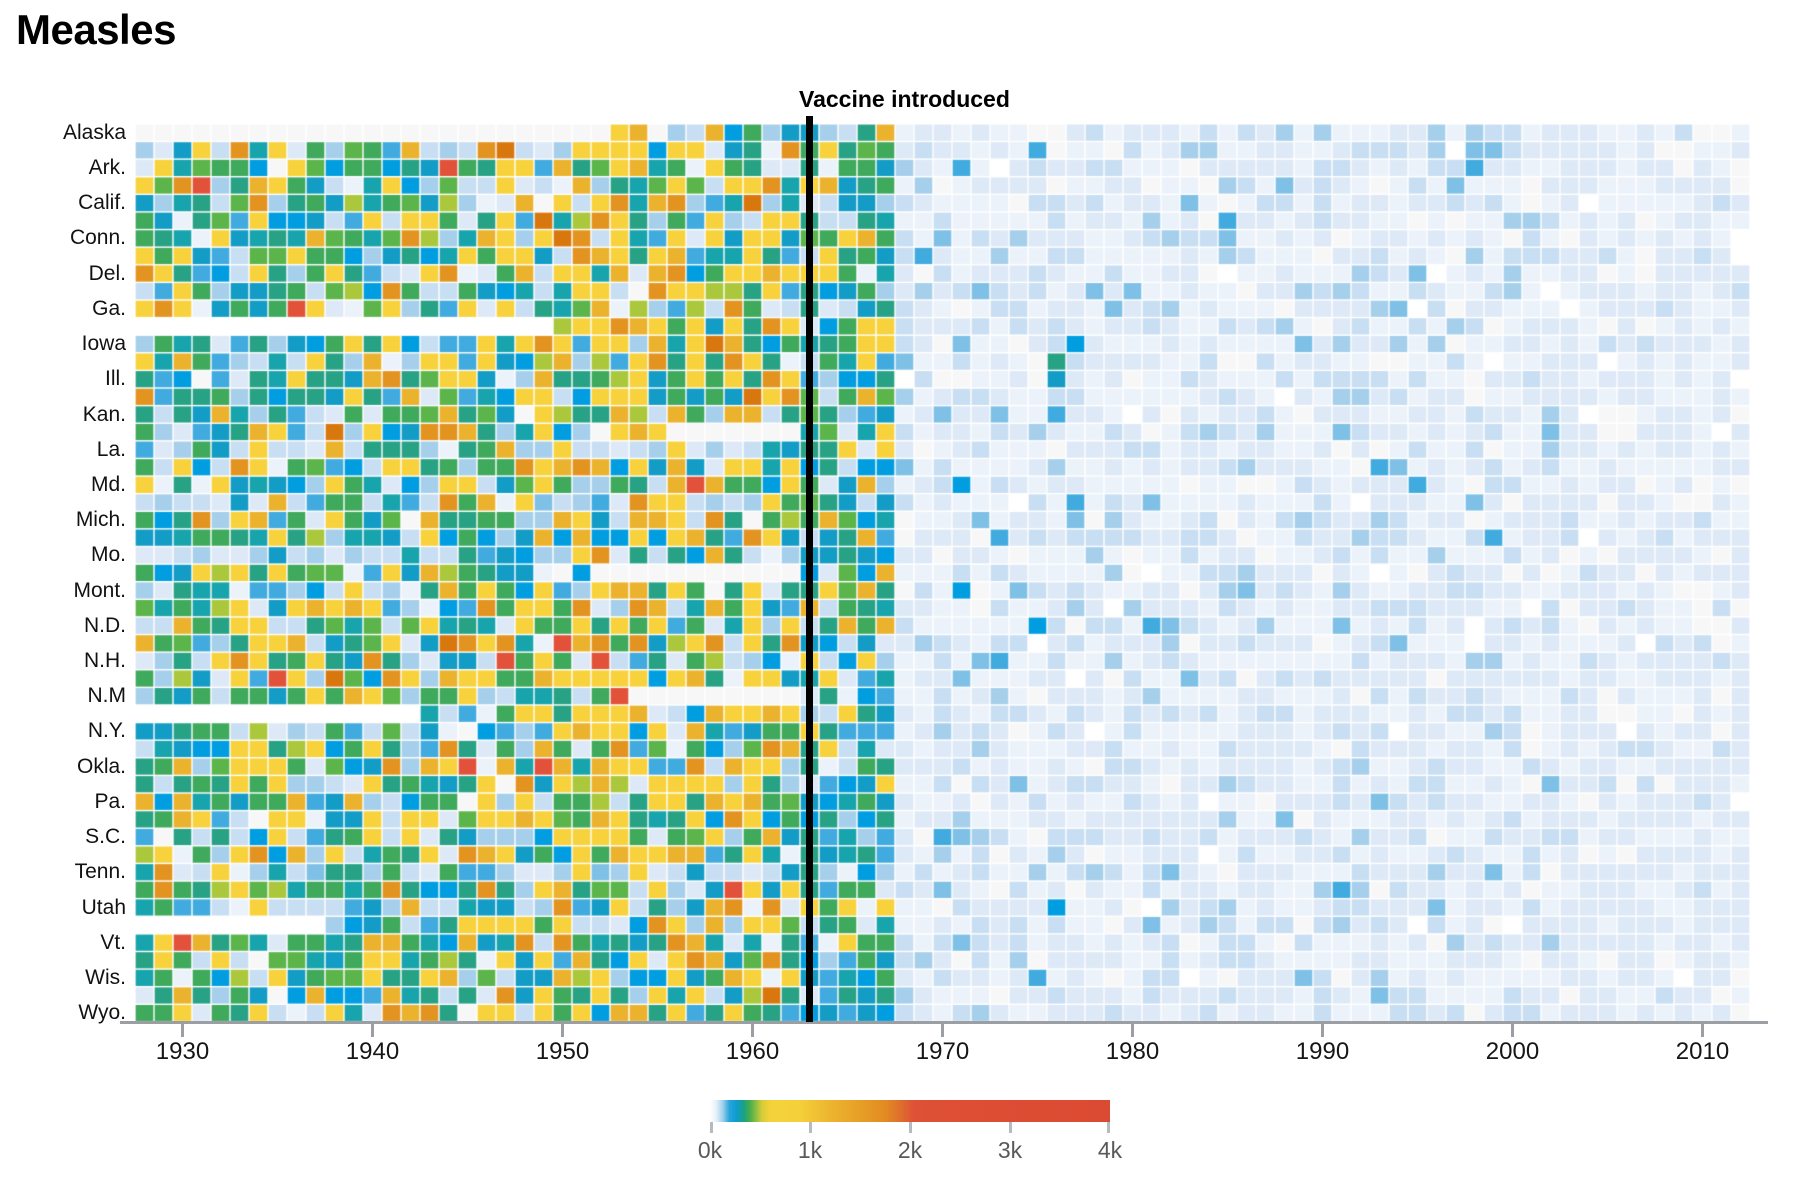 The height and width of the screenshot is (1182, 1798). I want to click on y-axis-label: N.Y., so click(106, 731).